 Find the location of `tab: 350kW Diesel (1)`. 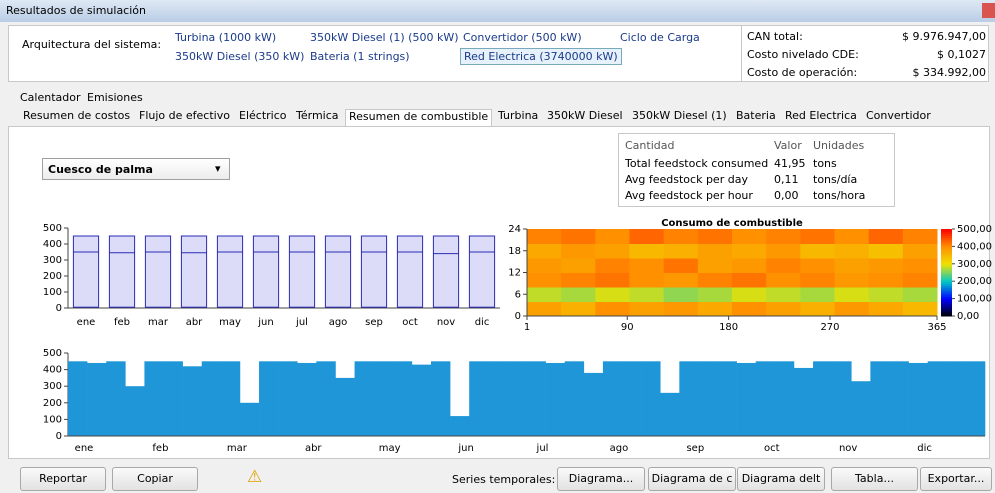

tab: 350kW Diesel (1) is located at coordinates (679, 115).